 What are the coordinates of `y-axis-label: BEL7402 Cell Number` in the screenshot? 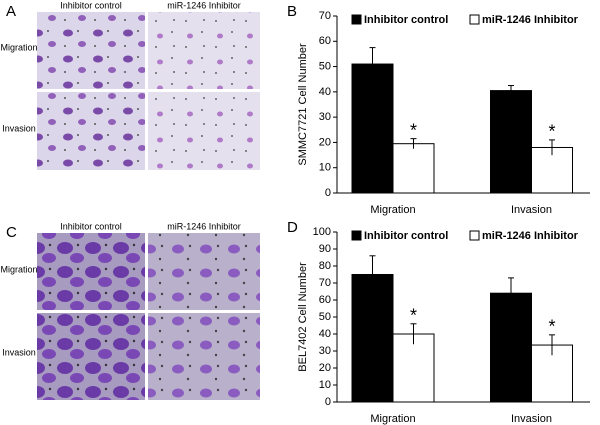 It's located at (303, 317).